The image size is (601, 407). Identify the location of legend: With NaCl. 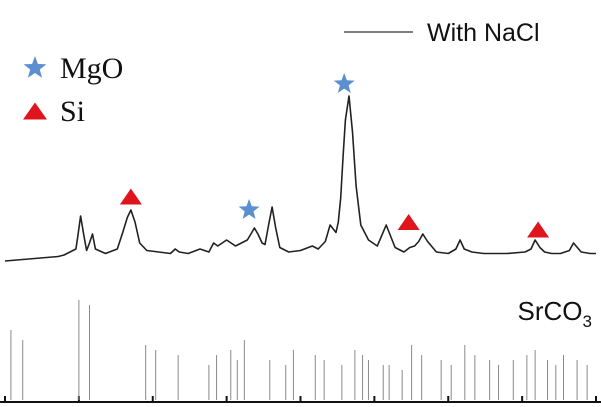
(442, 33).